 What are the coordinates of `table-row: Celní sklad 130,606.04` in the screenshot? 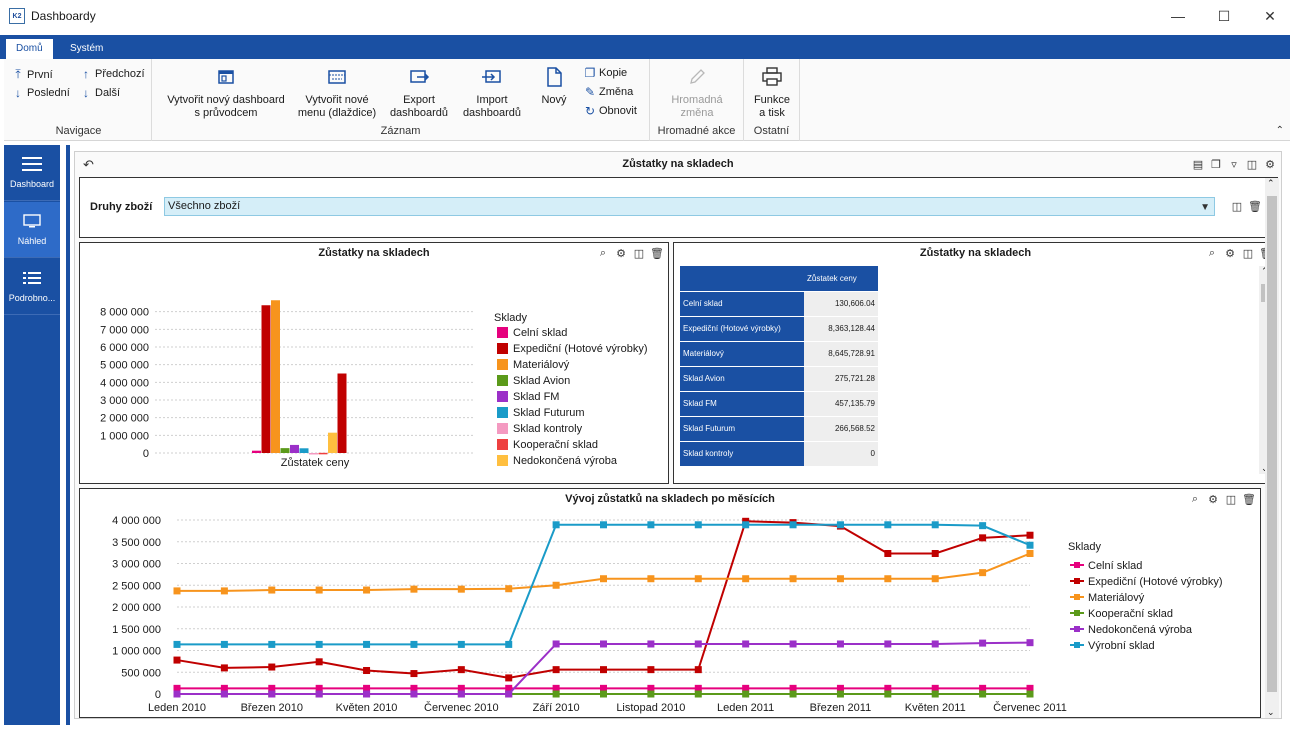 It's located at (779, 304).